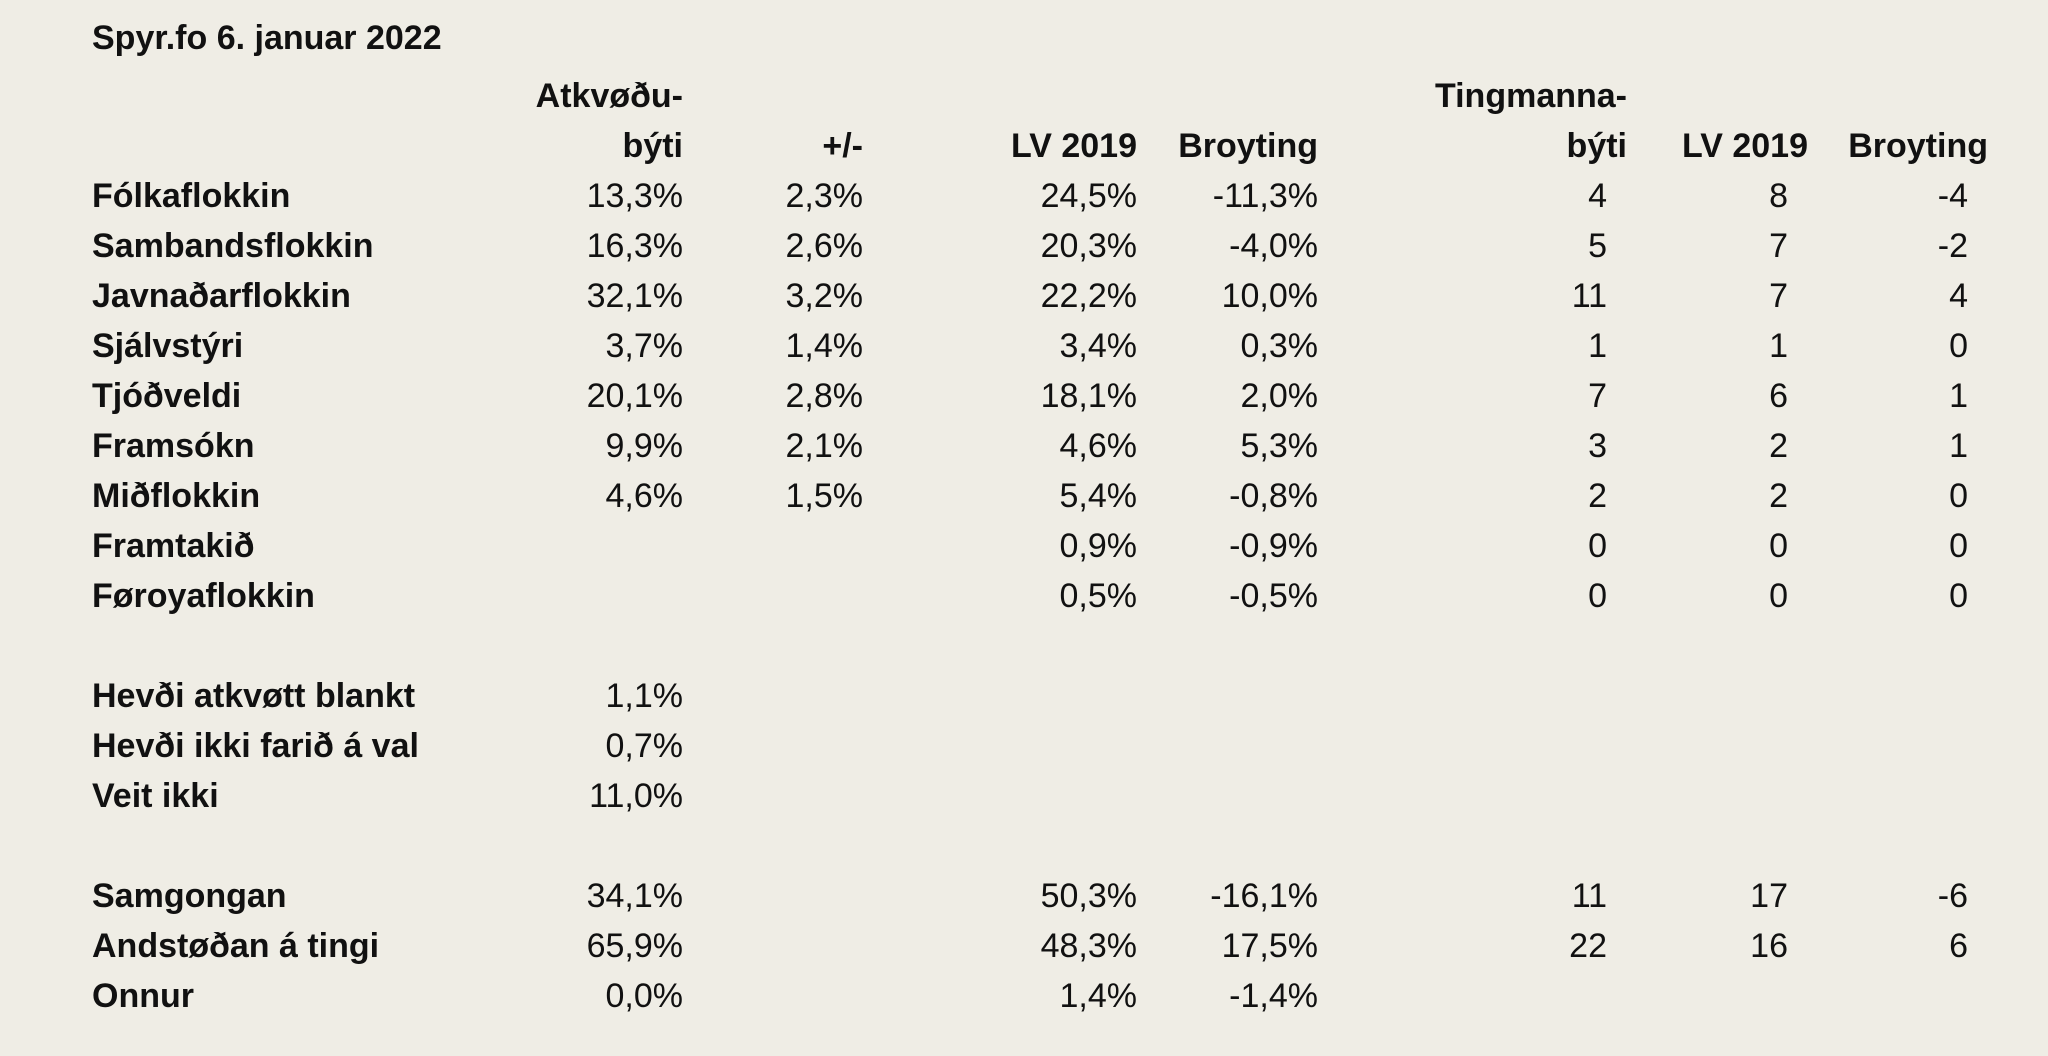 The height and width of the screenshot is (1056, 2048). Describe the element at coordinates (1273, 996) in the screenshot. I see `bloc-change: -1,4%` at that location.